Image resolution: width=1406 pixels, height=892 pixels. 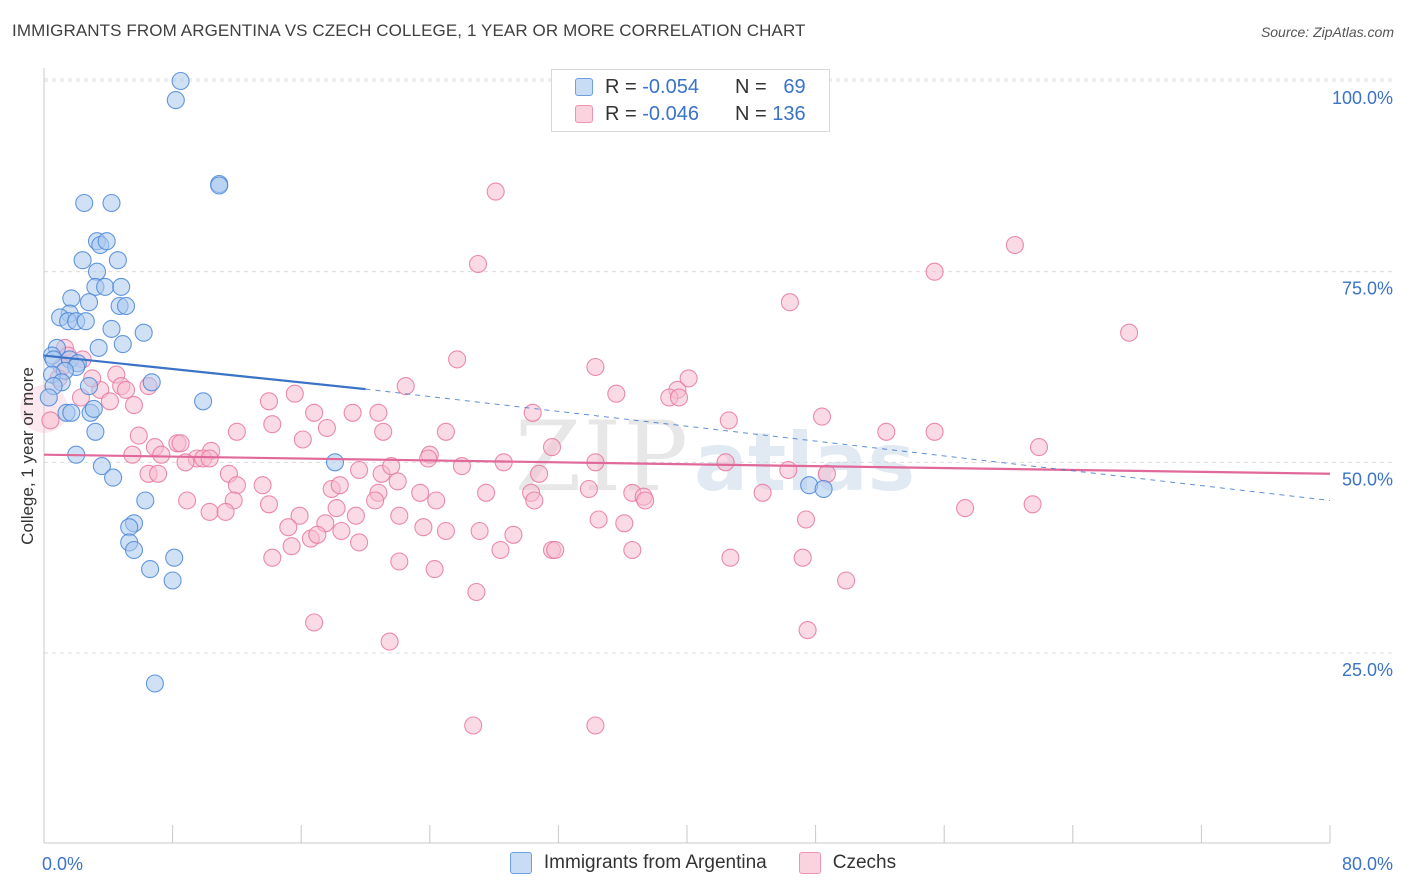 What do you see at coordinates (584, 87) in the screenshot?
I see `legend-swatch-blue` at bounding box center [584, 87].